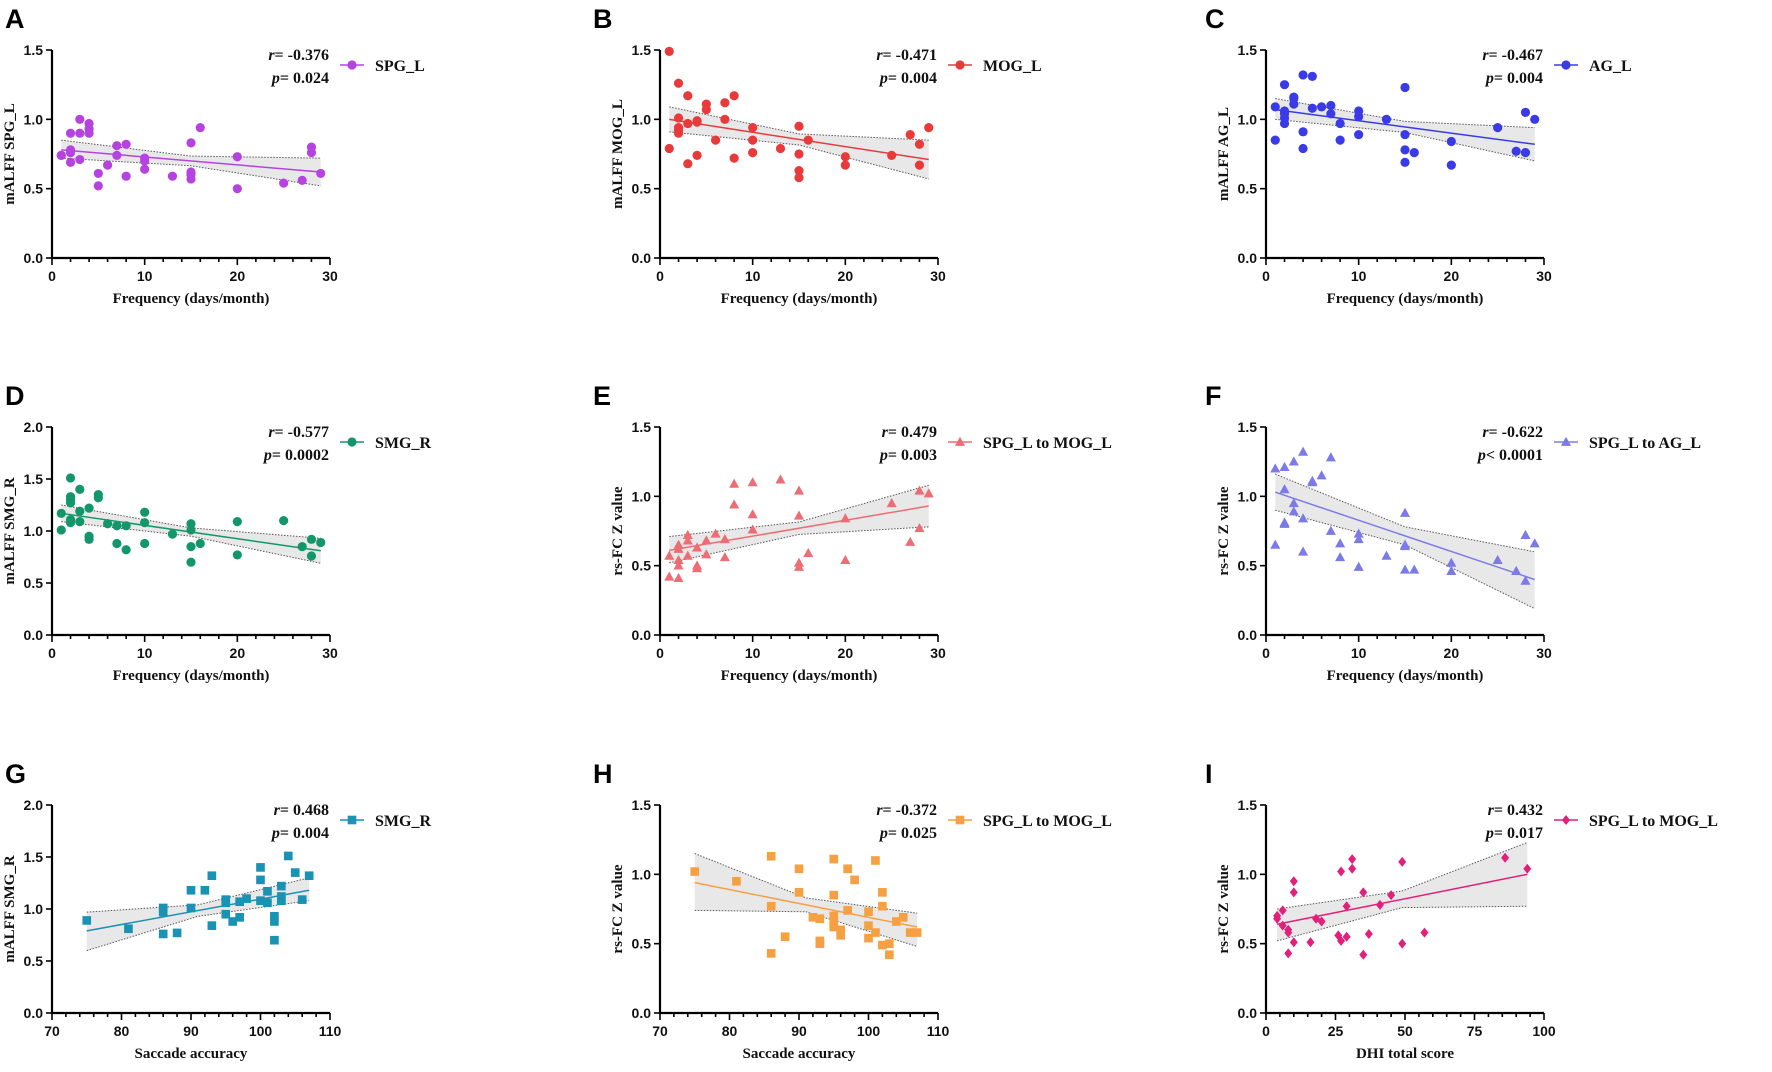 Image resolution: width=1772 pixels, height=1072 pixels. Describe the element at coordinates (910, 810) in the screenshot. I see `r-value: = -0.372` at that location.